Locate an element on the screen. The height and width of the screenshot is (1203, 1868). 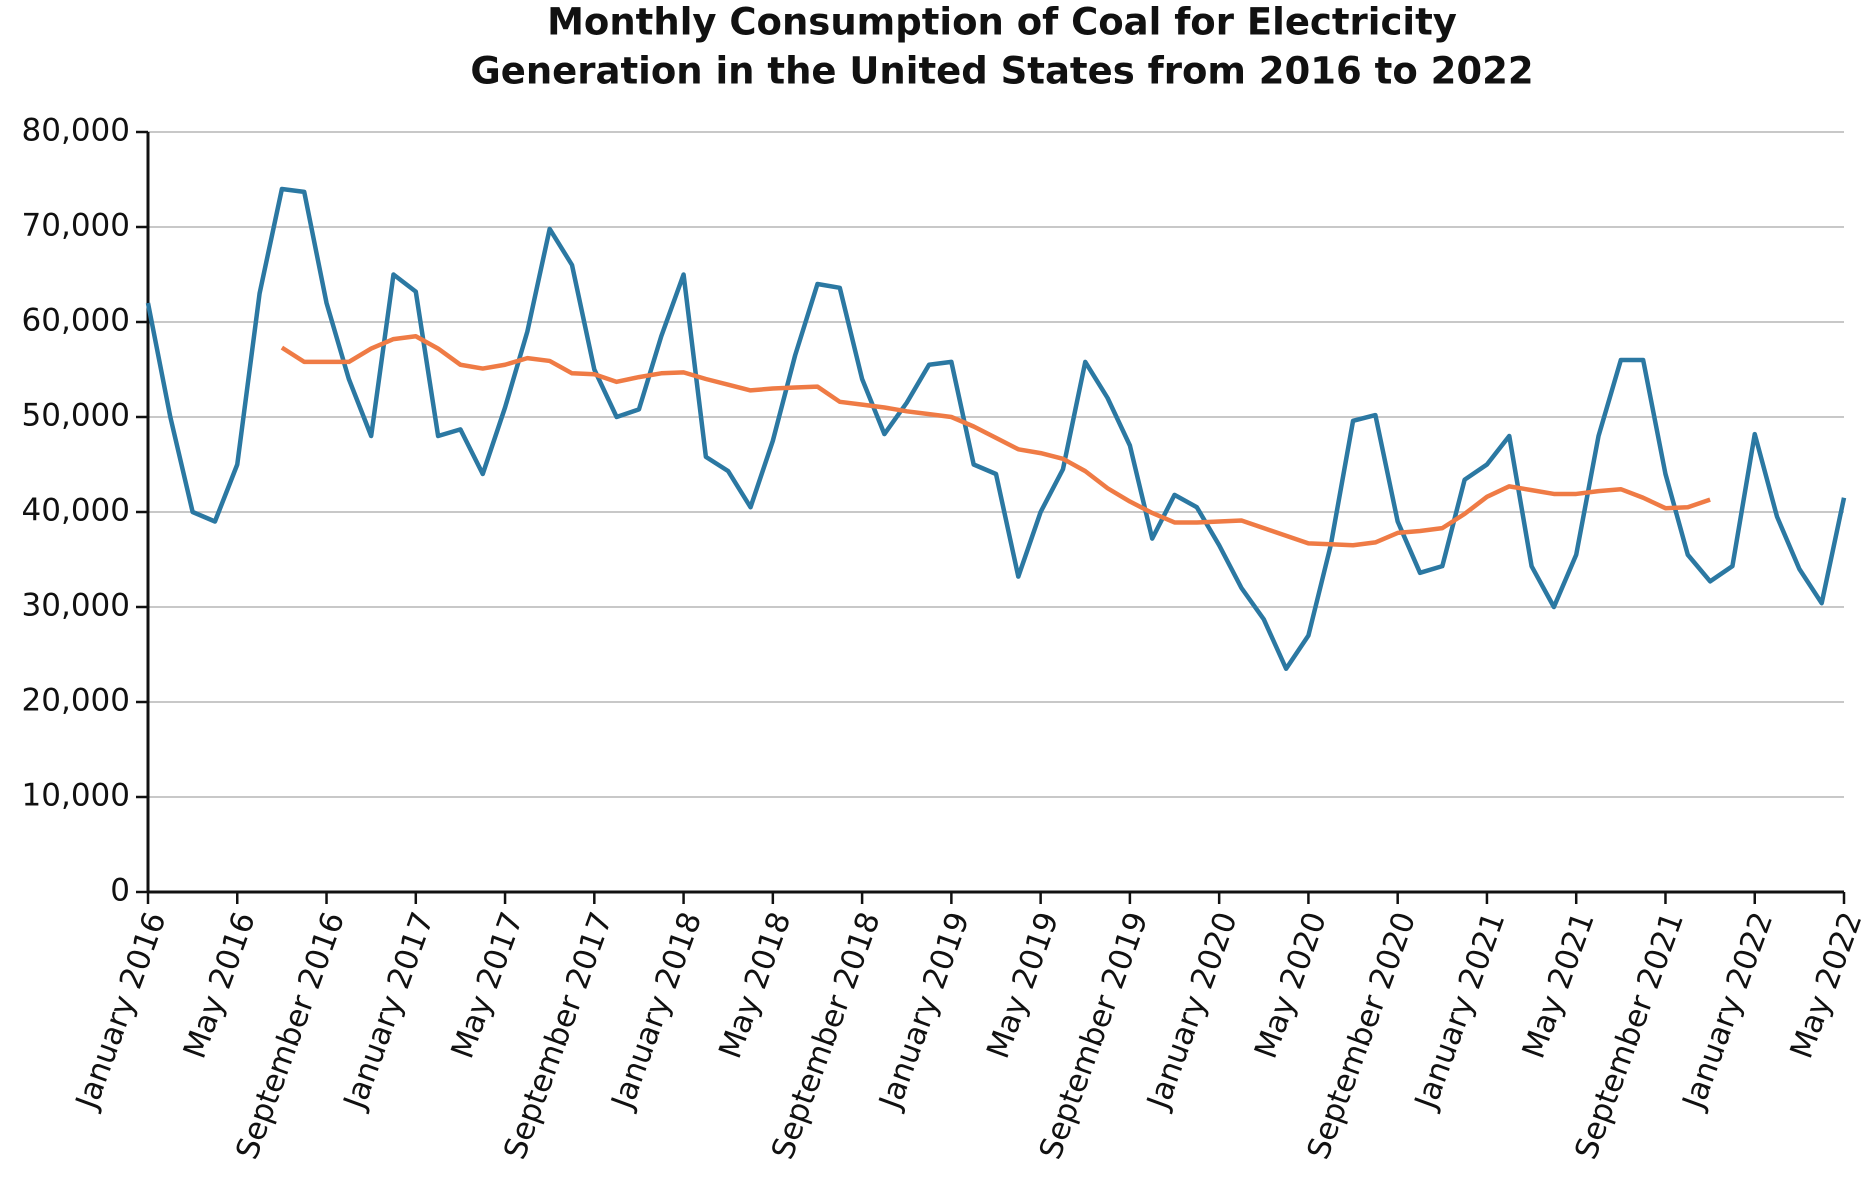
data-line is located at coordinates (995, 441).